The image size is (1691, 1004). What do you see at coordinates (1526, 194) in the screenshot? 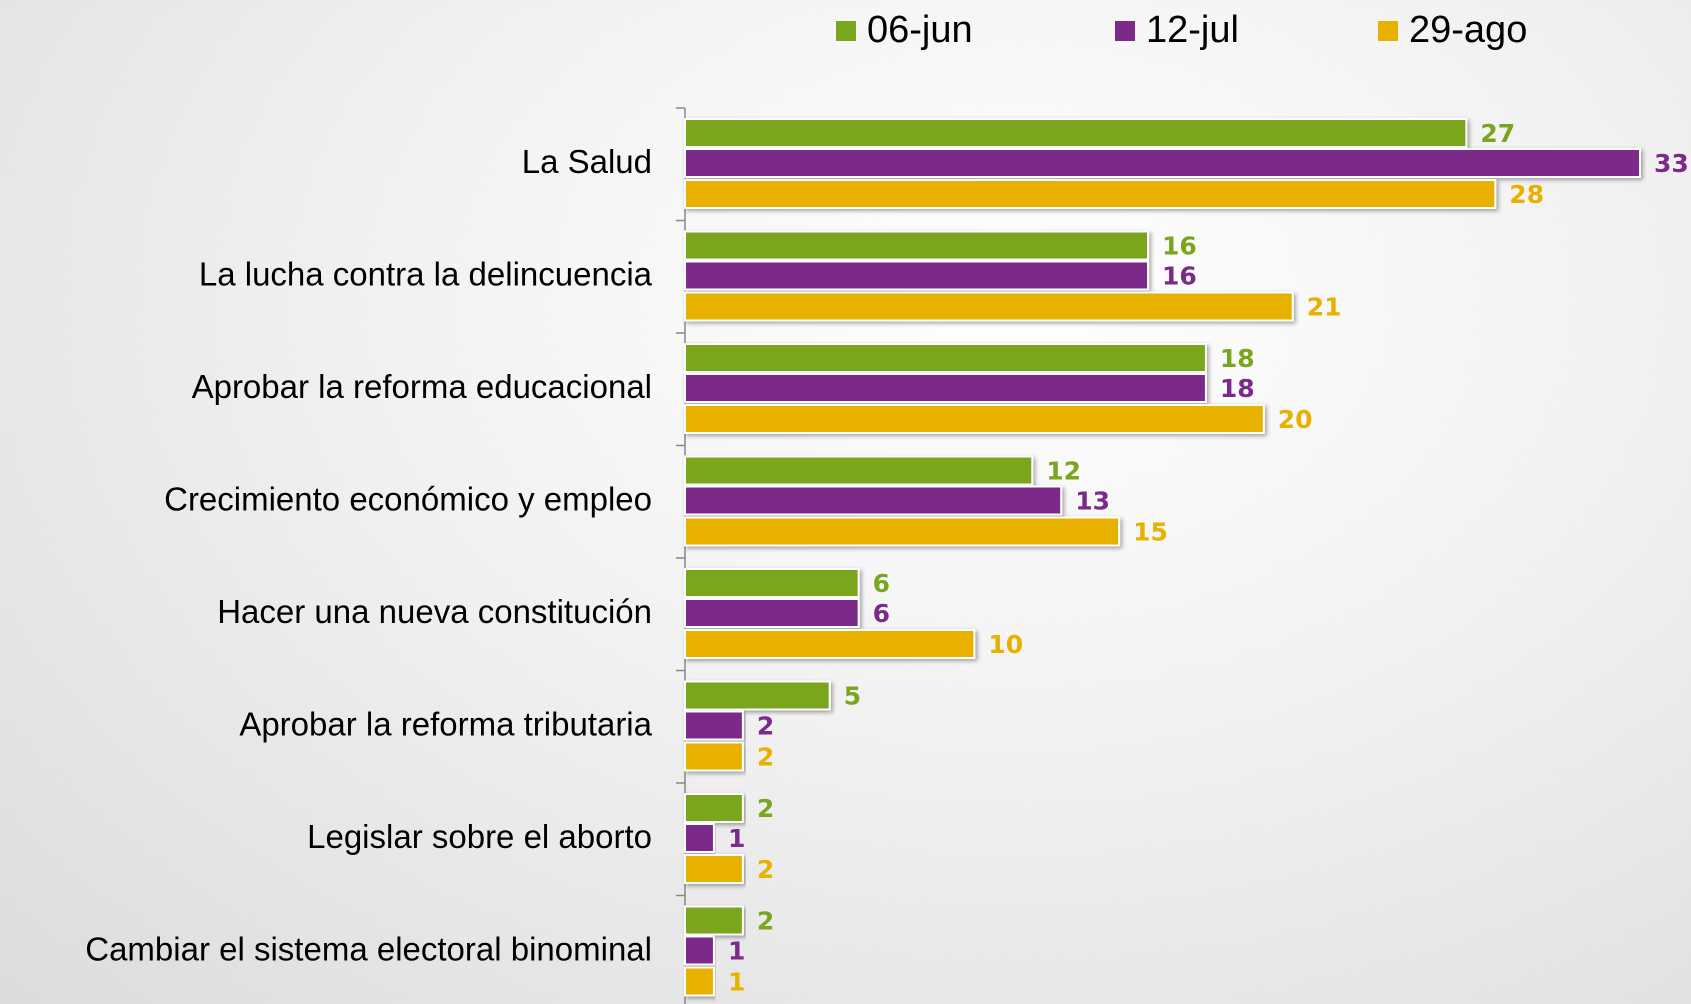
I see `value-label: 28` at bounding box center [1526, 194].